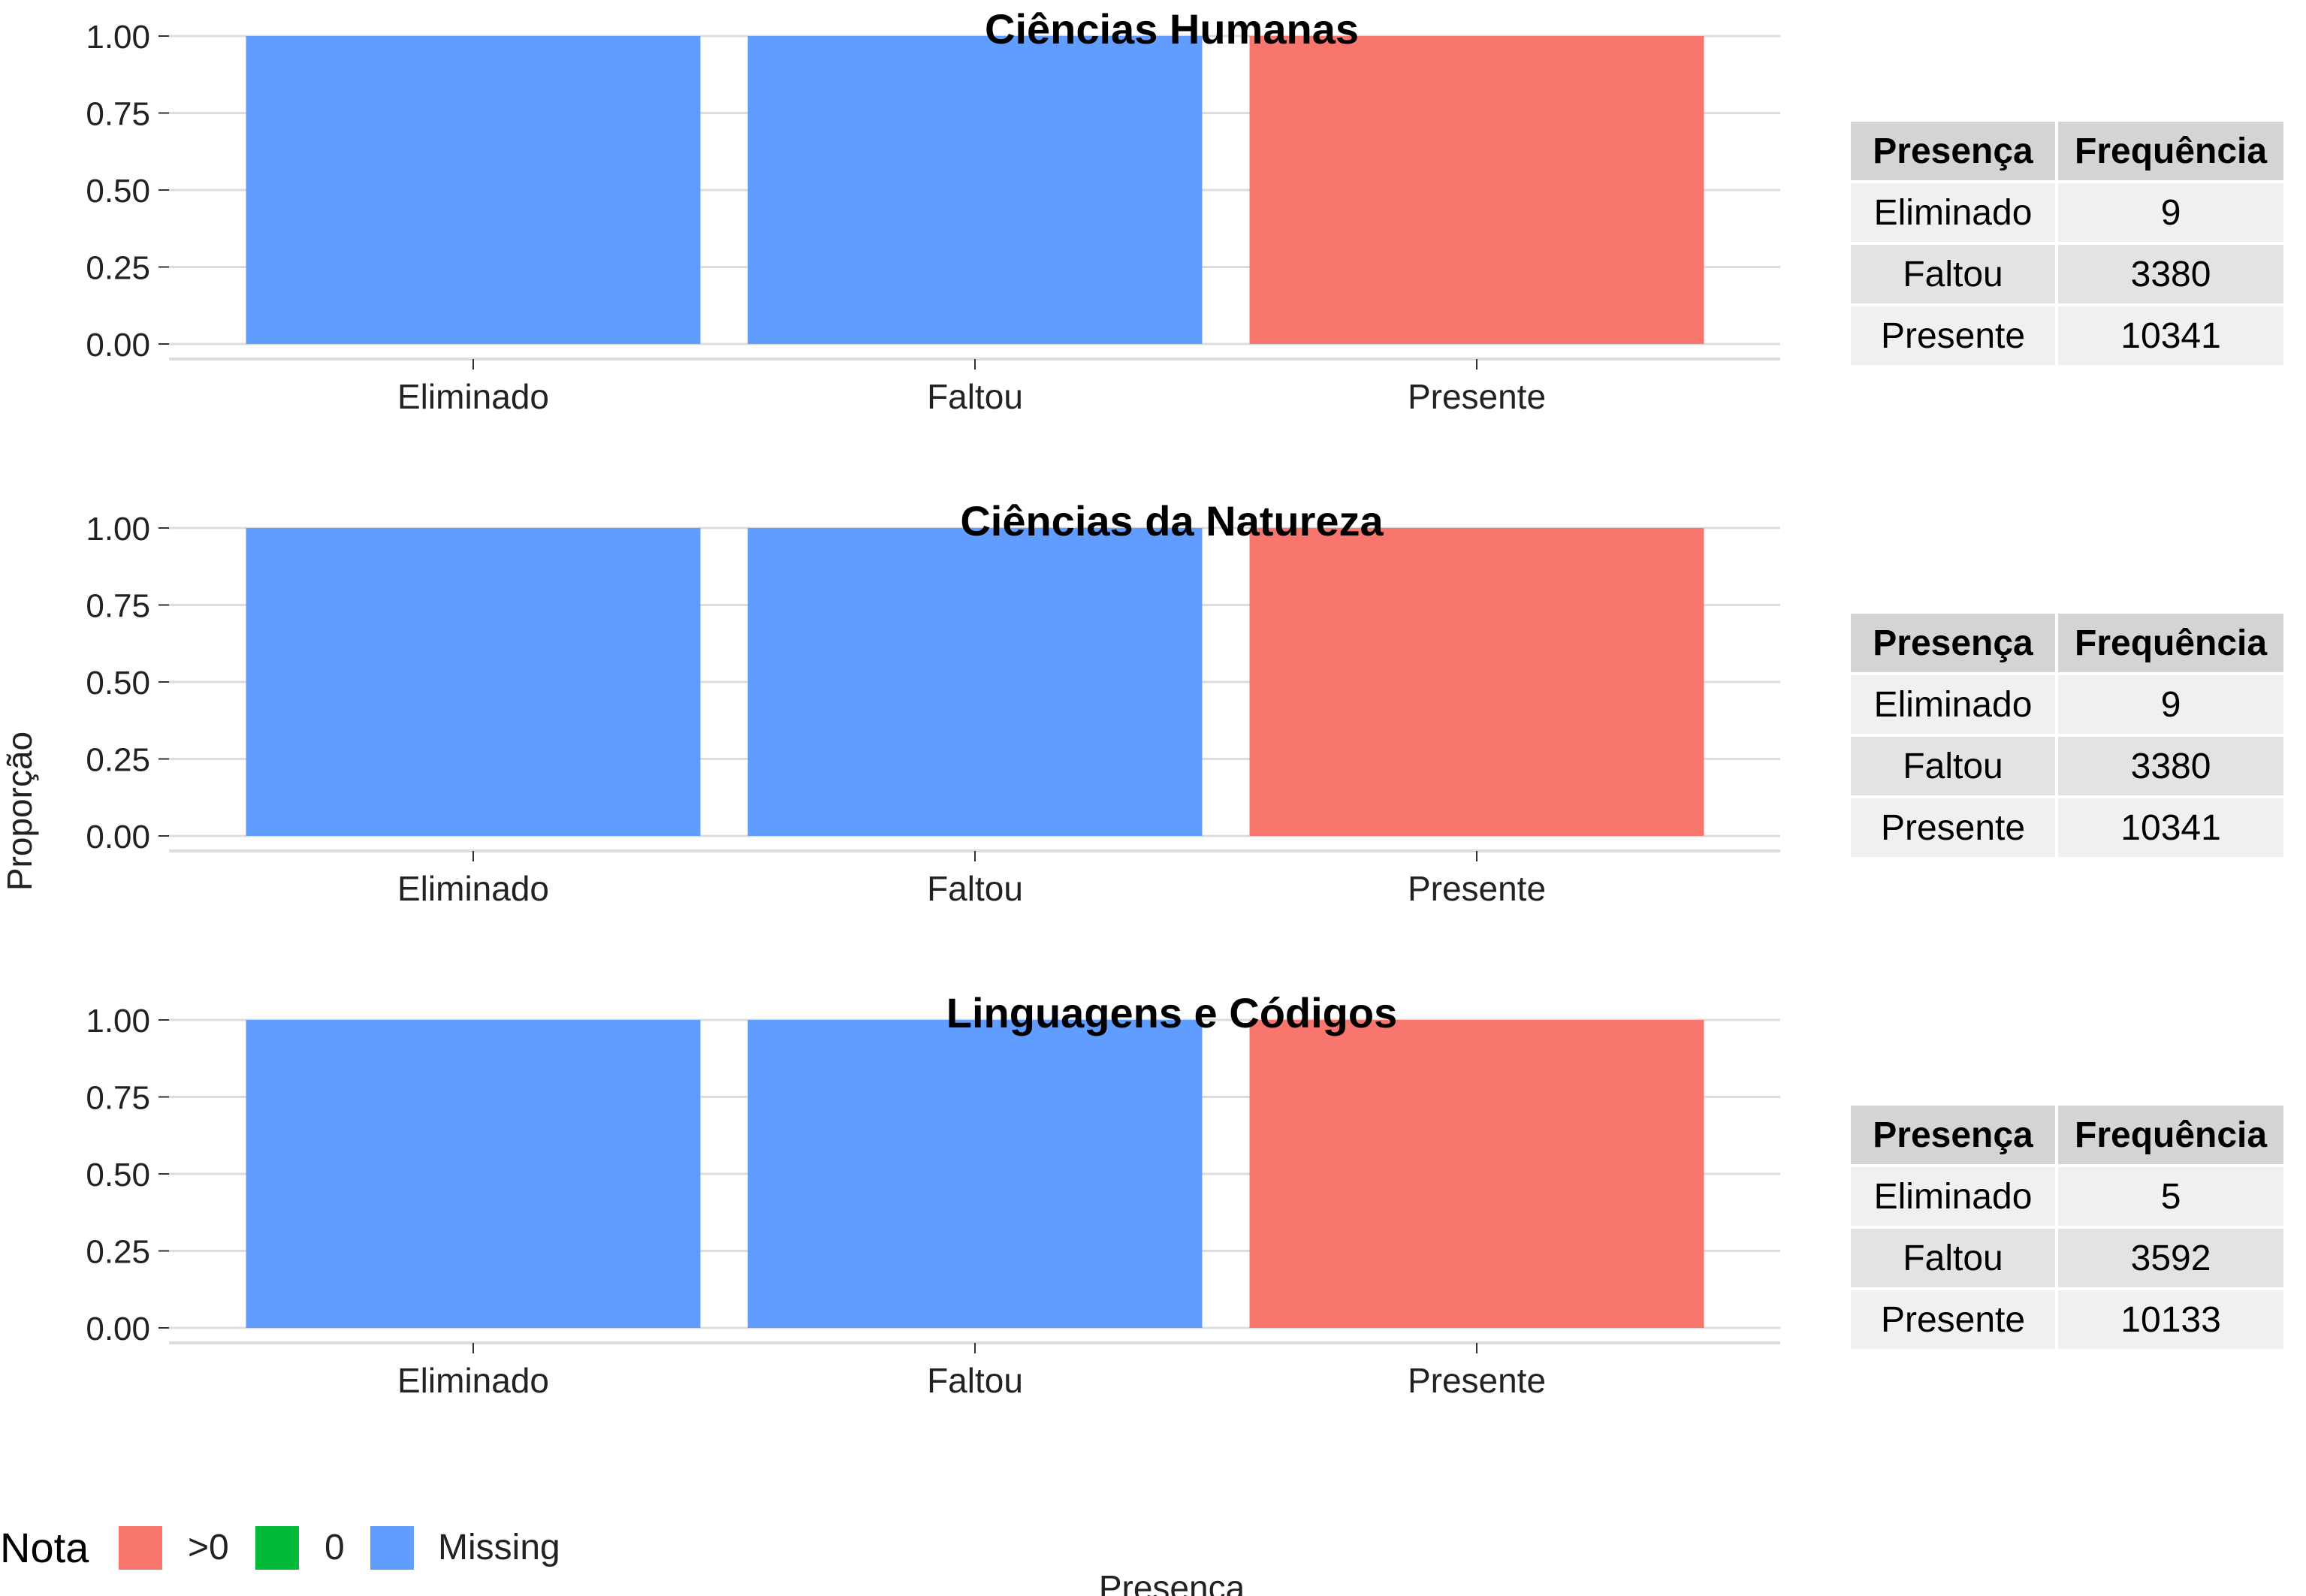  I want to click on panel-title: Linguagens e Códigos, so click(1171, 1012).